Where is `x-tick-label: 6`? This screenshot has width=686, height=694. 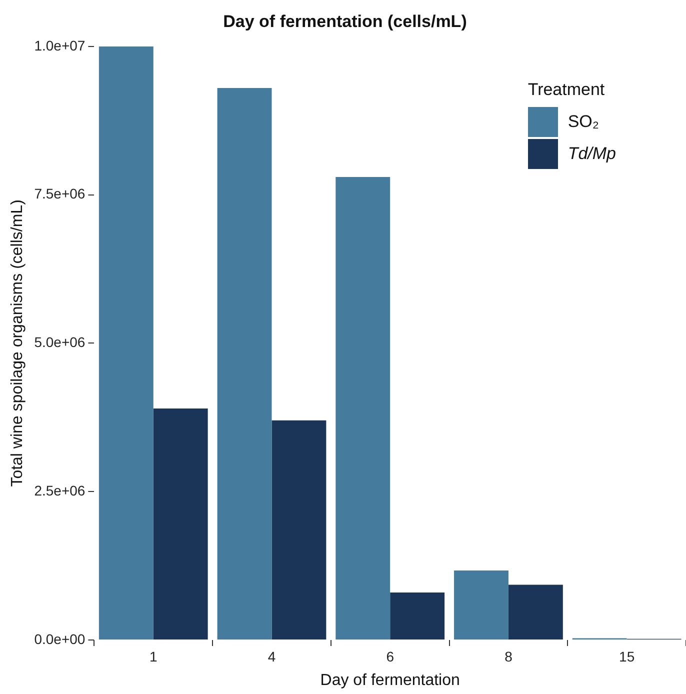
x-tick-label: 6 is located at coordinates (390, 656).